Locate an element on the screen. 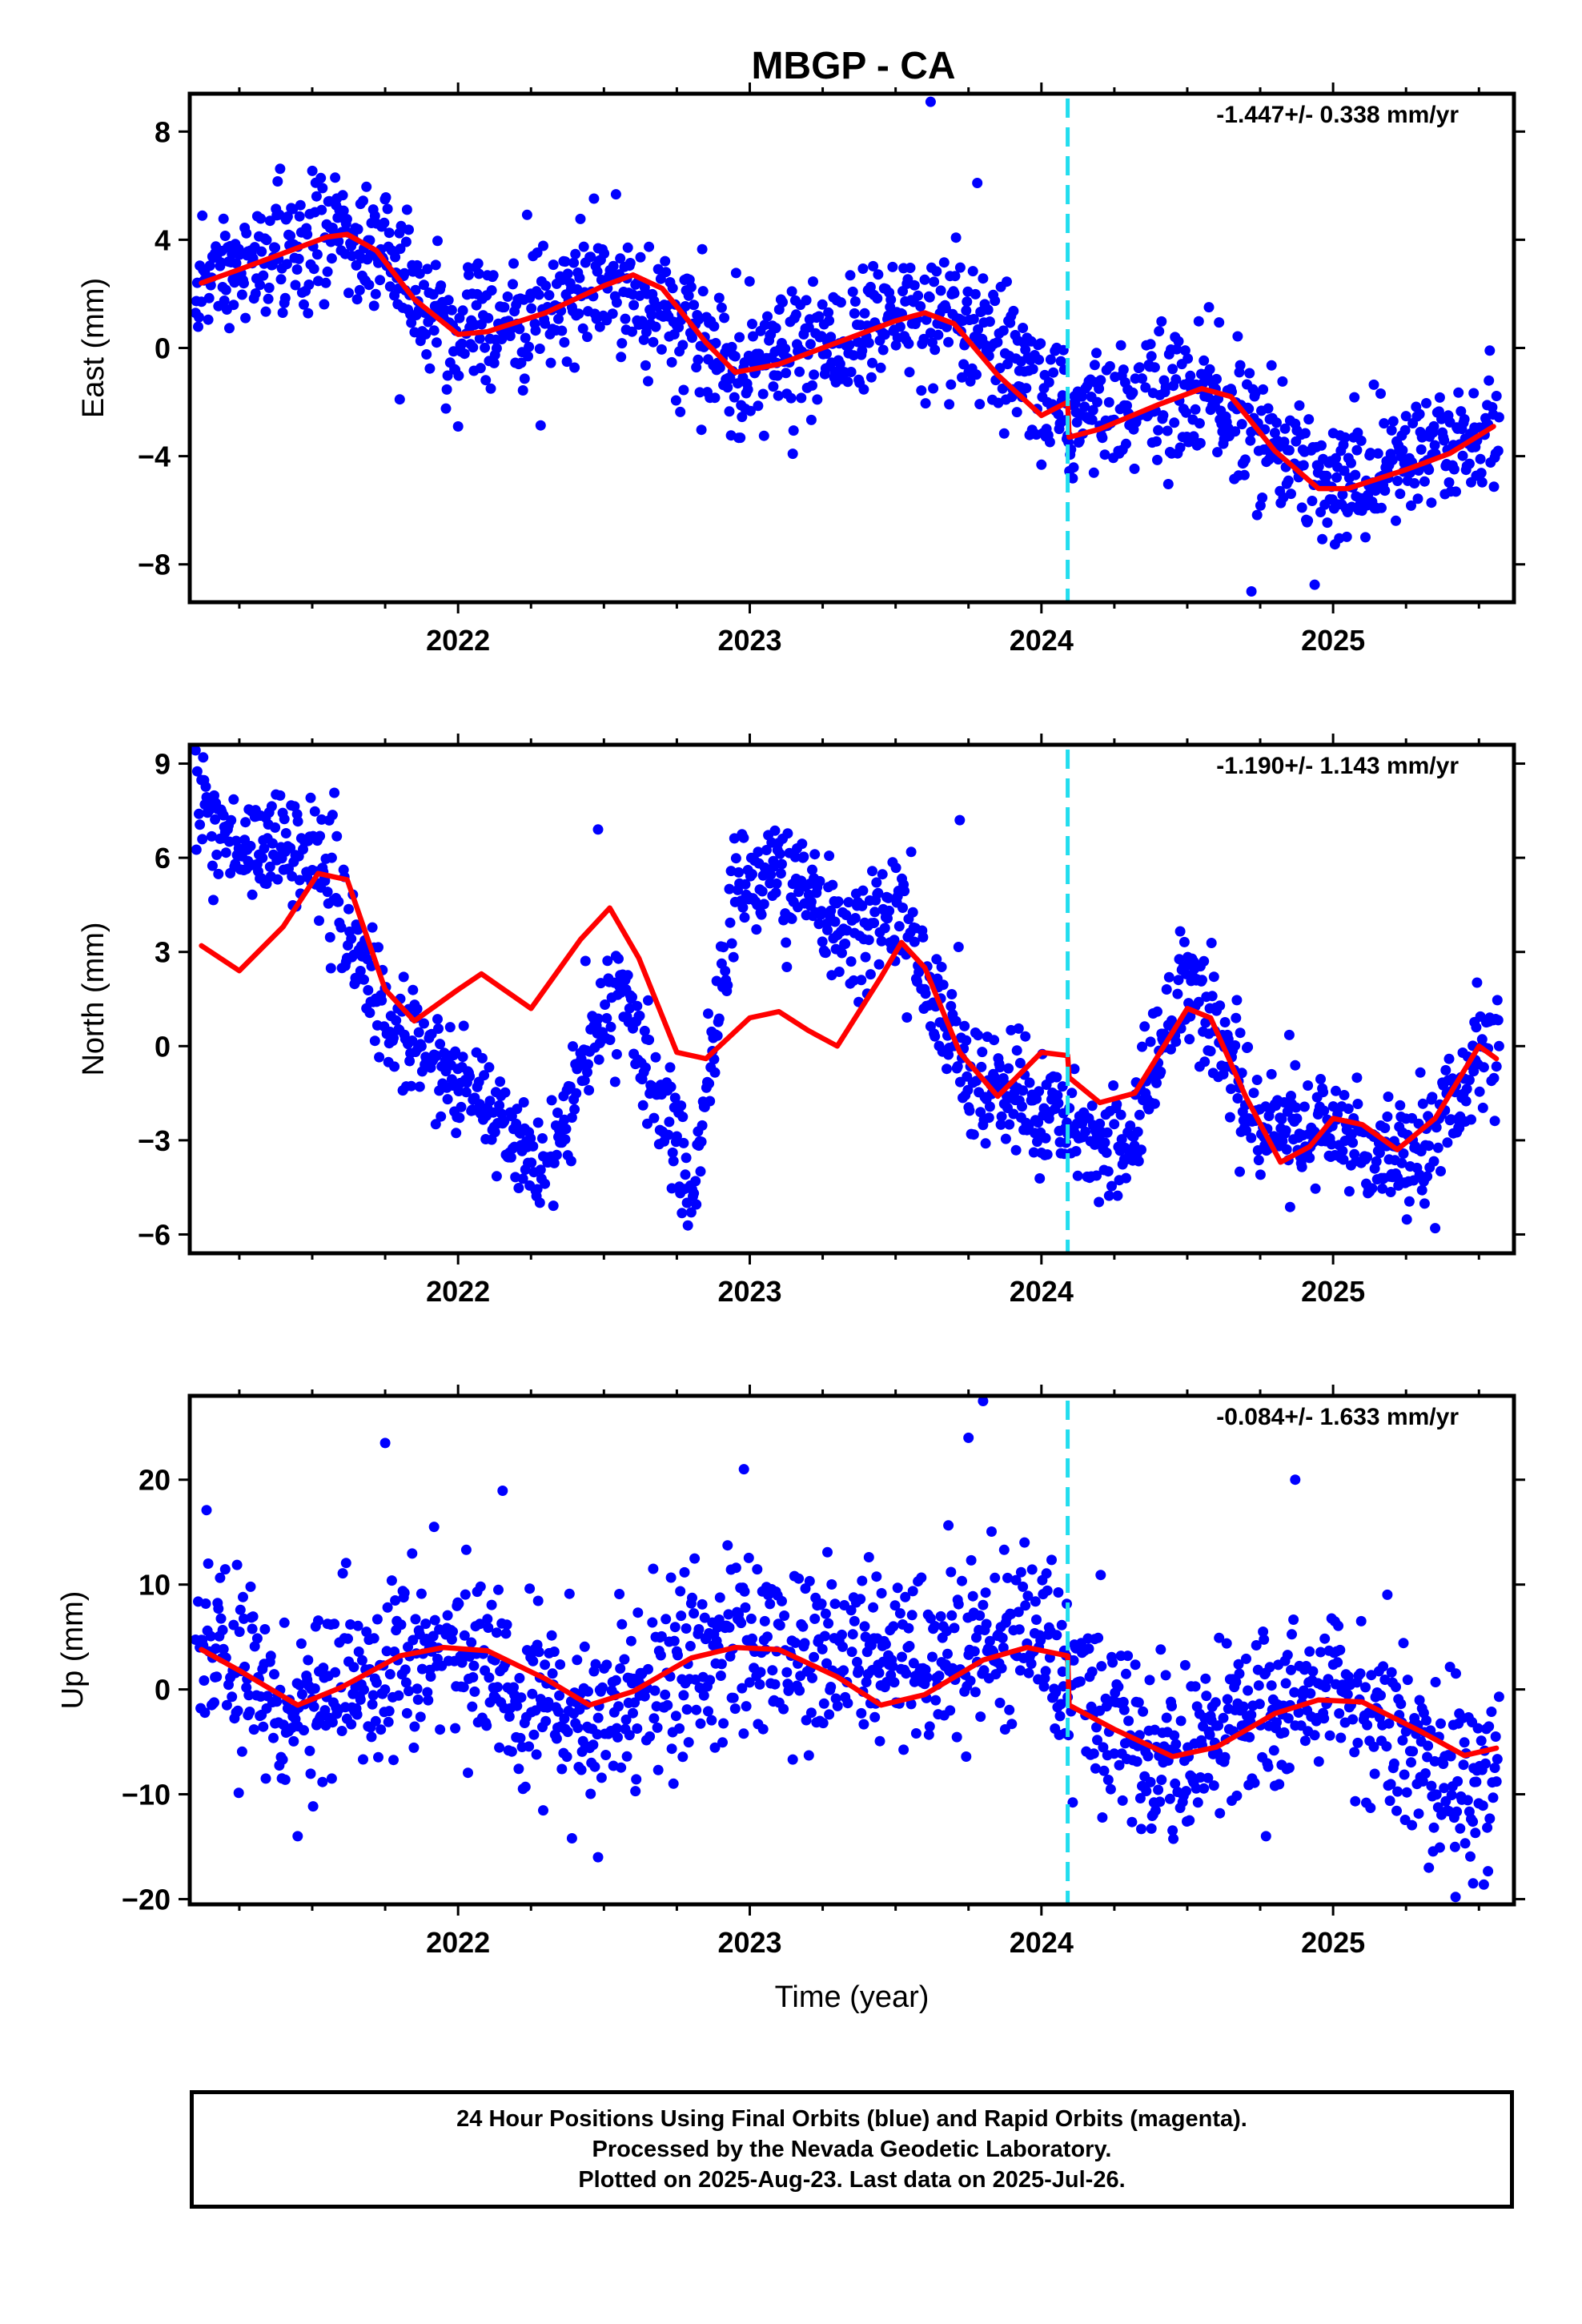 Image resolution: width=1582 pixels, height=2324 pixels. chart-title: MBGP - CA is located at coordinates (853, 66).